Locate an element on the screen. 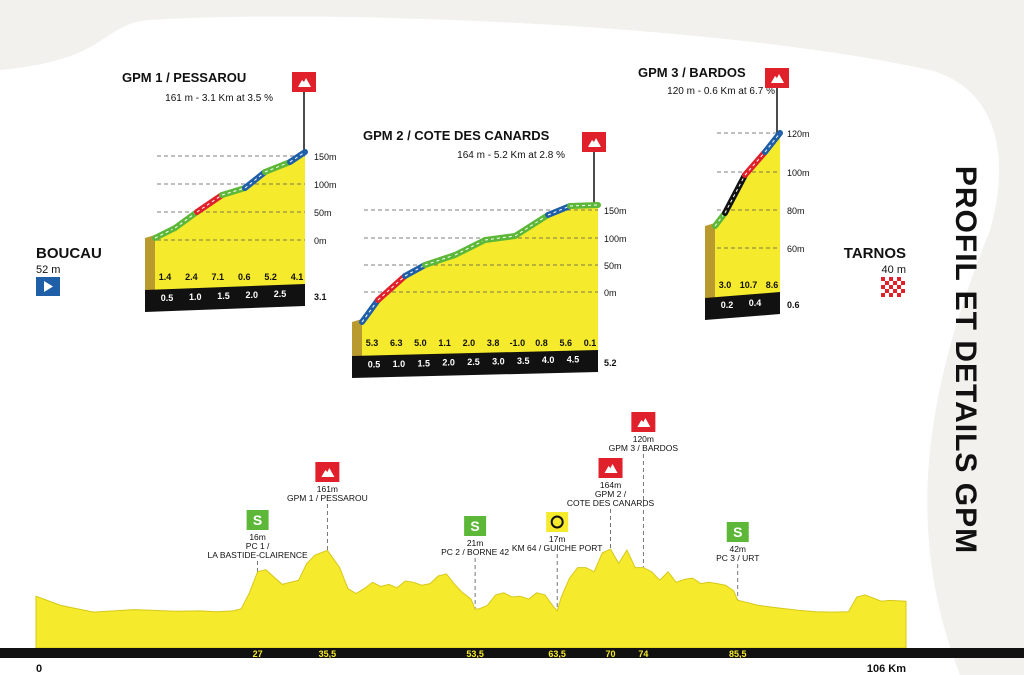  feed-ring is located at coordinates (557, 522).